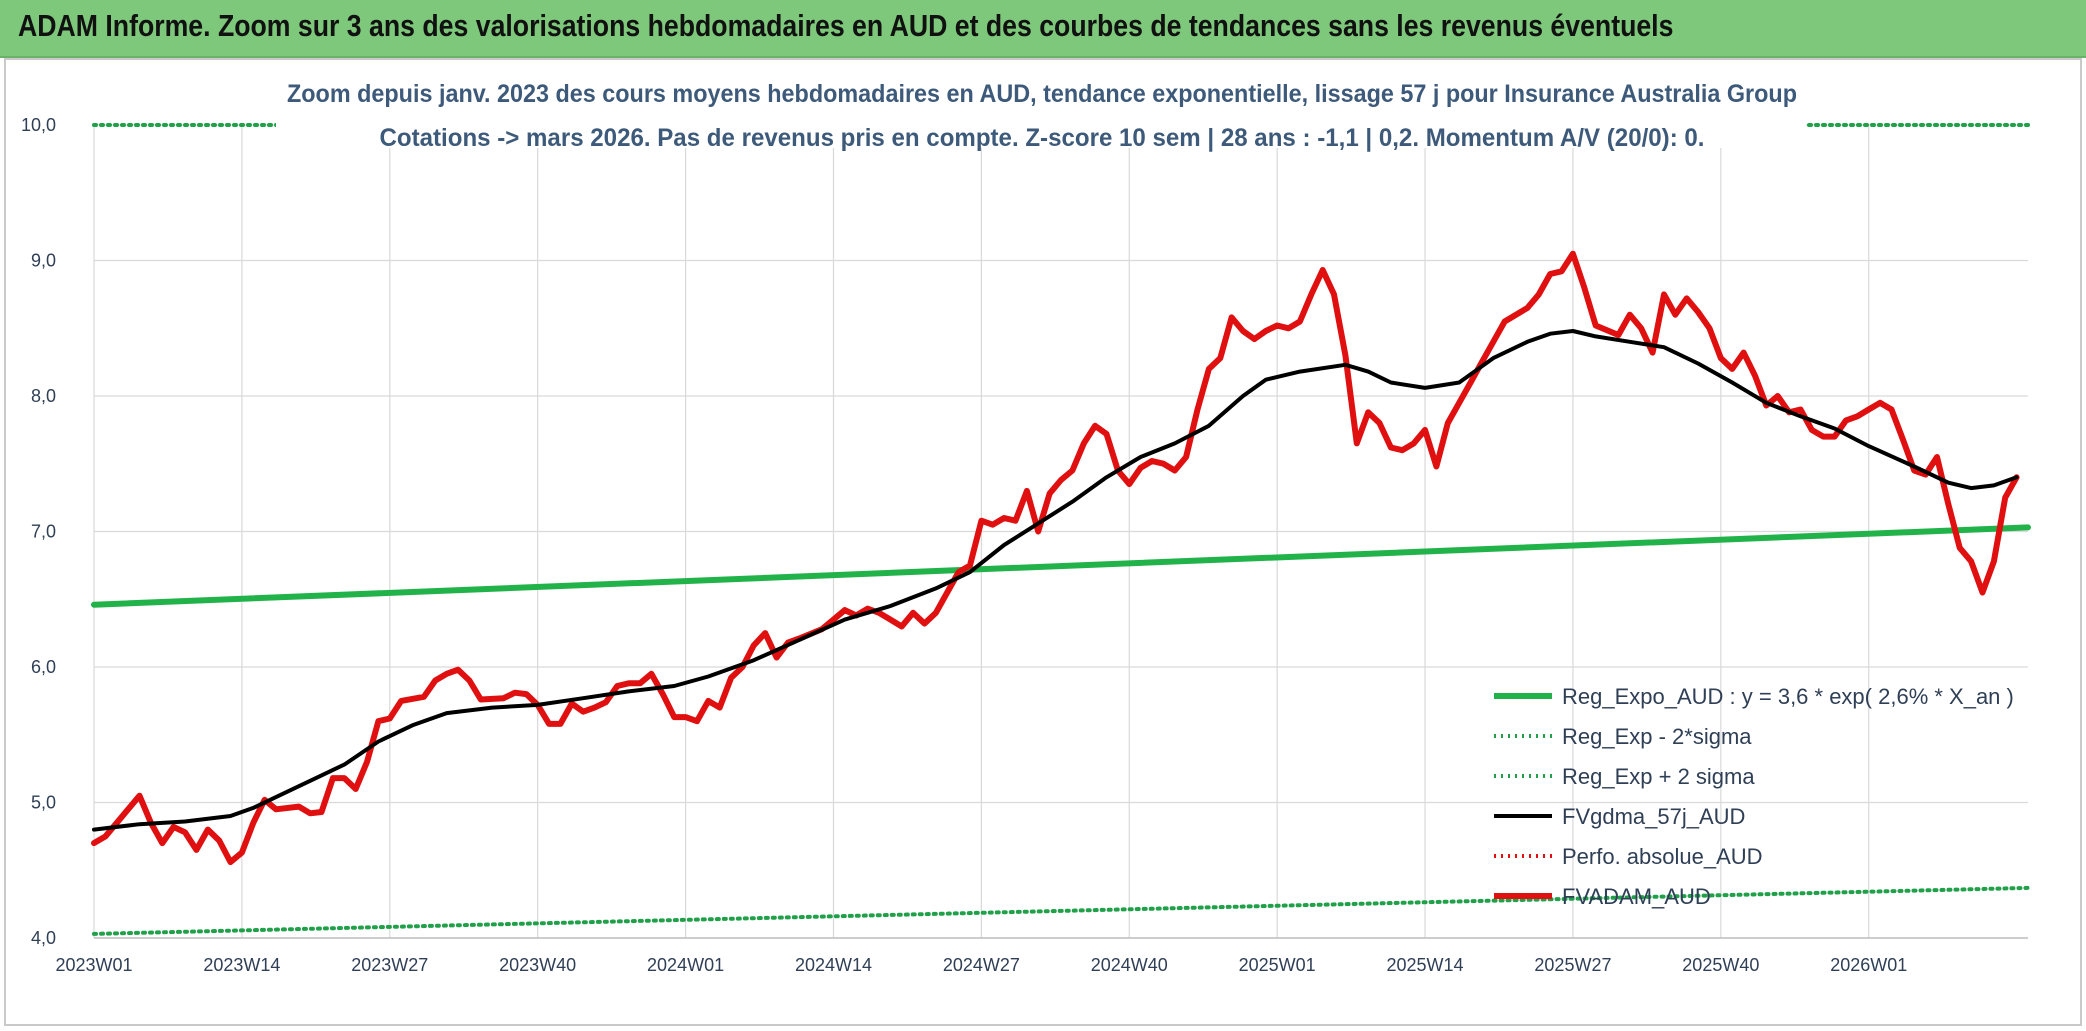 The height and width of the screenshot is (1031, 2086). I want to click on y-tick-label: 6,0, so click(43, 667).